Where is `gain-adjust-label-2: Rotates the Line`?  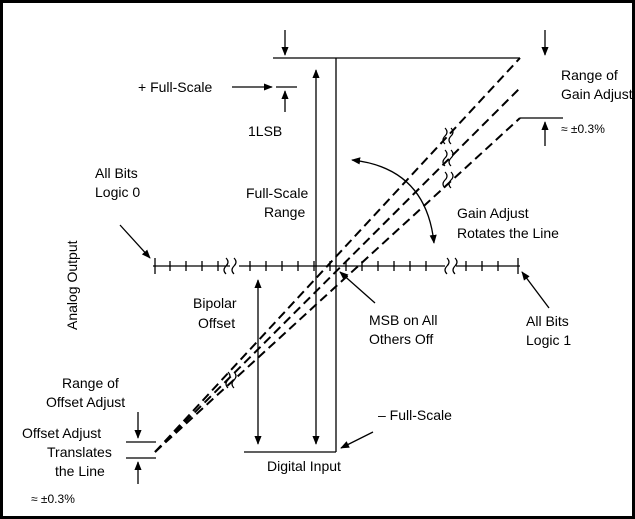
gain-adjust-label-2: Rotates the Line is located at coordinates (508, 233).